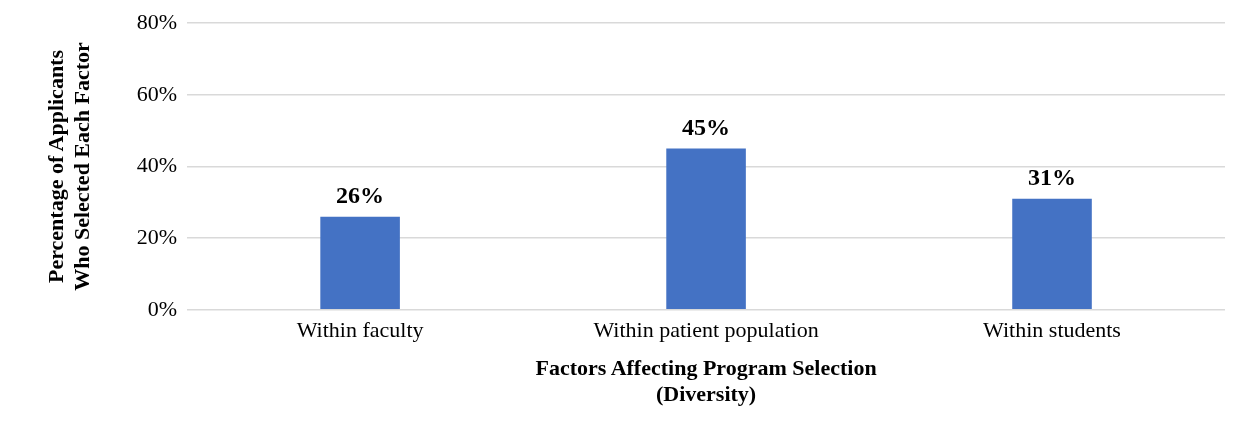  I want to click on y-tick-label: 20%, so click(157, 236).